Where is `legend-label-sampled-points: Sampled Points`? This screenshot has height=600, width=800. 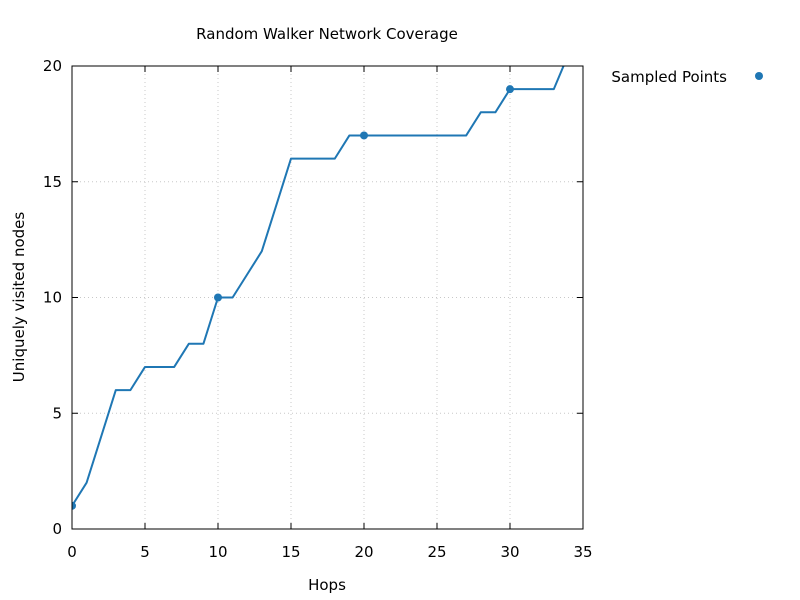 legend-label-sampled-points: Sampled Points is located at coordinates (669, 77).